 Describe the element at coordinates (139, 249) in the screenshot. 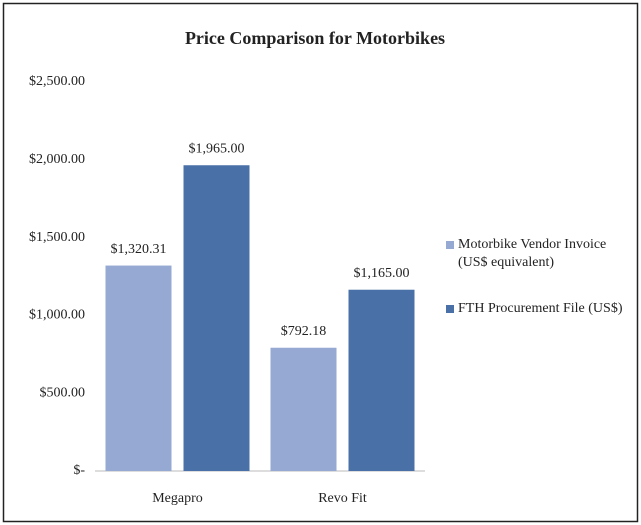

I see `data-label: $1,320.31` at that location.